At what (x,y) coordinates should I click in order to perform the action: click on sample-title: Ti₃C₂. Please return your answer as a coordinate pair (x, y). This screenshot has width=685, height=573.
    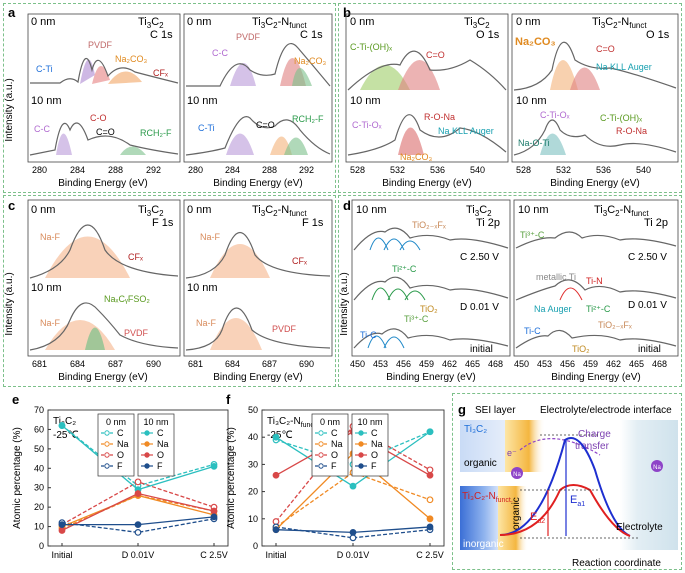
    Looking at the image, I should click on (64, 421).